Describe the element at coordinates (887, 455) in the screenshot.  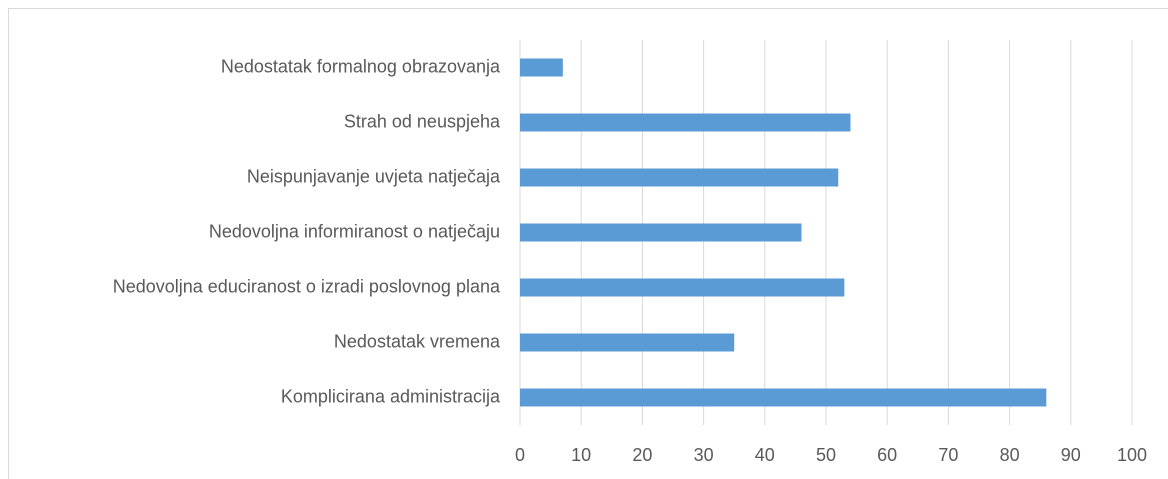
I see `x-tick-label: 60` at that location.